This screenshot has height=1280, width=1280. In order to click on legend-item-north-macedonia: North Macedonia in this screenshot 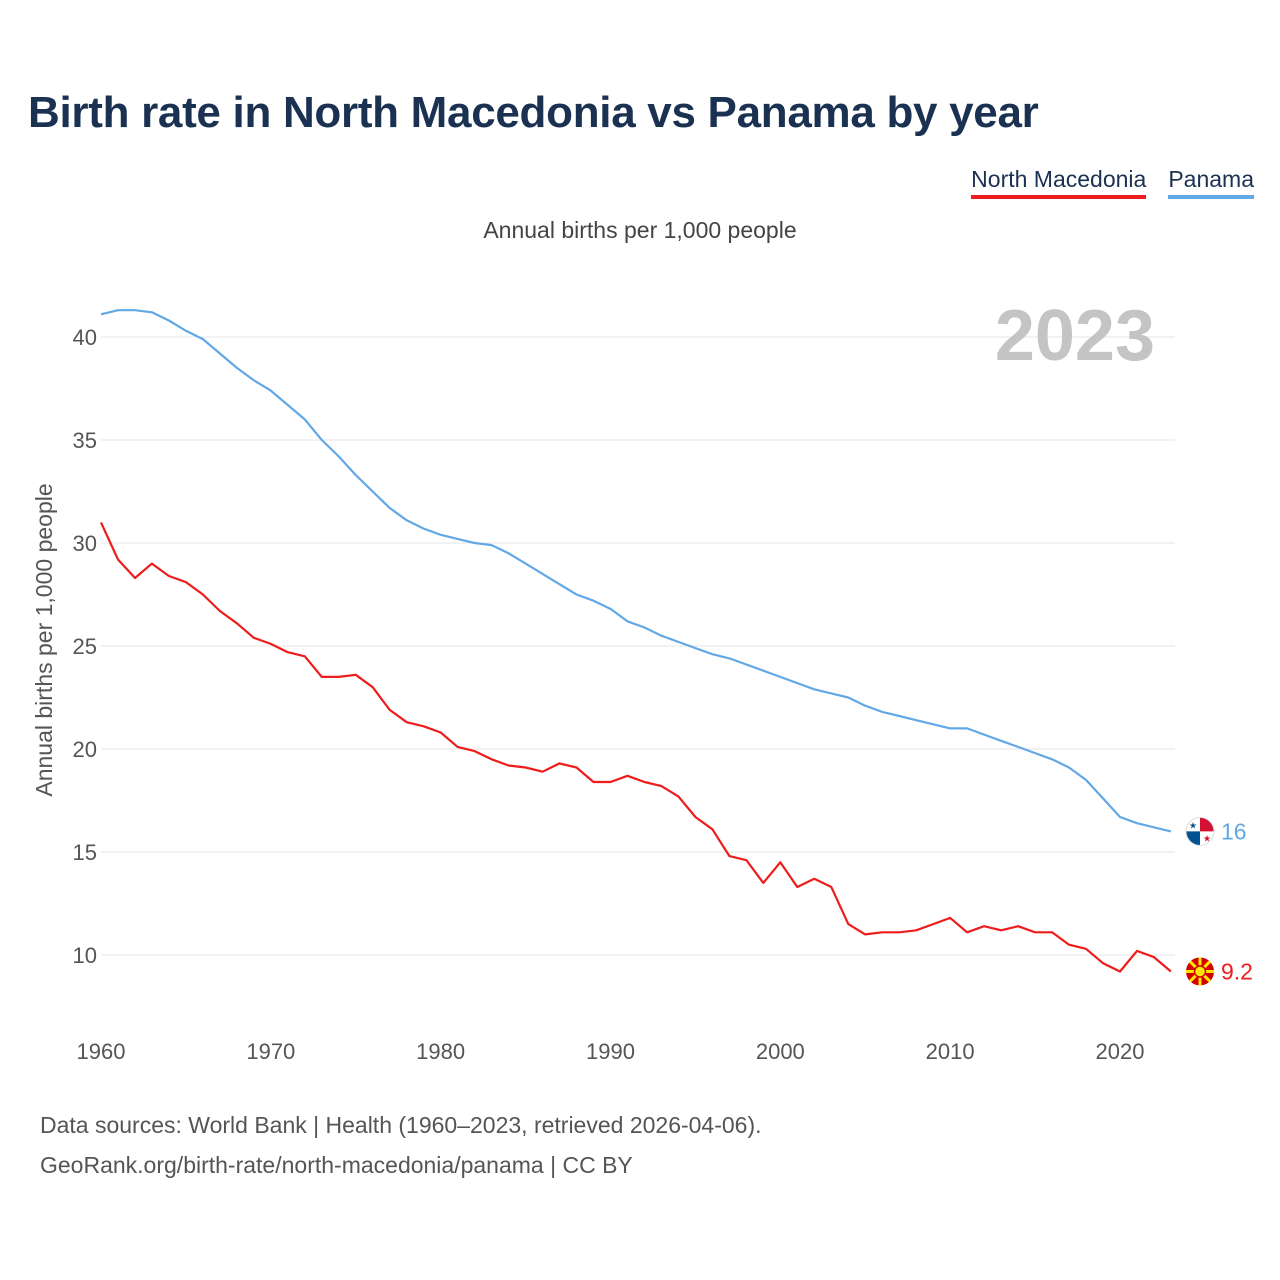, I will do `click(1059, 182)`.